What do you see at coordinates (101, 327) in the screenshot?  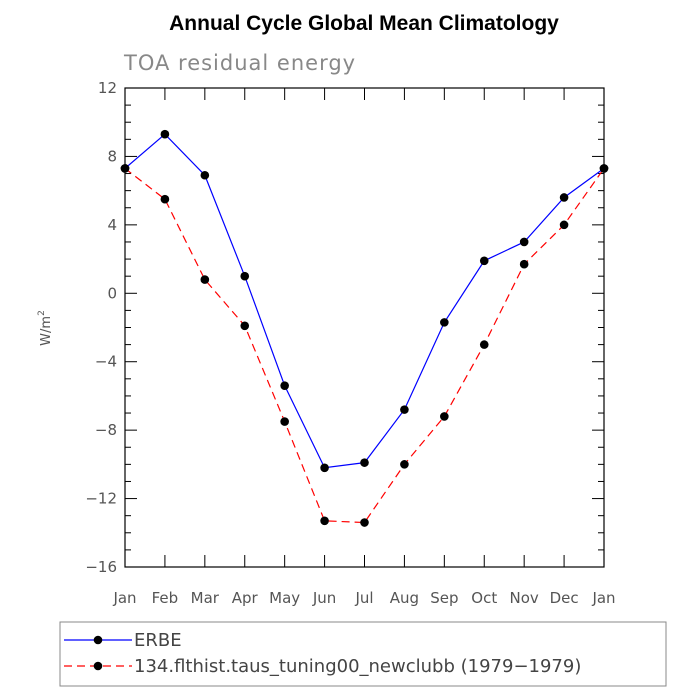 I see `y-tick-labels: 12 8 4 0 −4 −8 −12 −16` at bounding box center [101, 327].